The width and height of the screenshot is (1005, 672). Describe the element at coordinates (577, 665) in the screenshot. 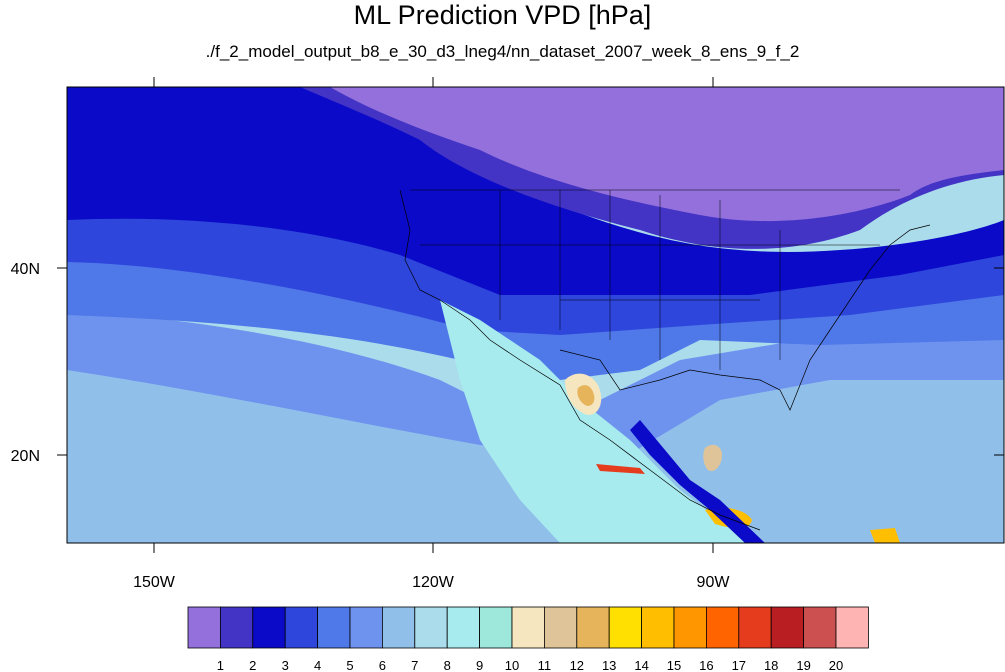

I see `colorbar-label: 12` at that location.